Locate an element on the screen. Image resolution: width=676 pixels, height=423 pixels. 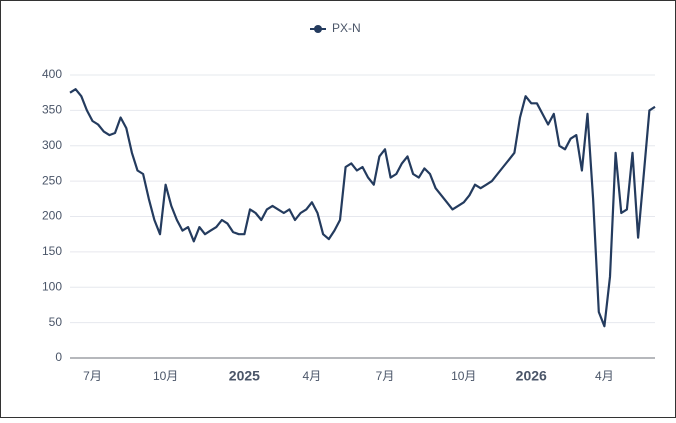
y-tick-label: 100 is located at coordinates (52, 286).